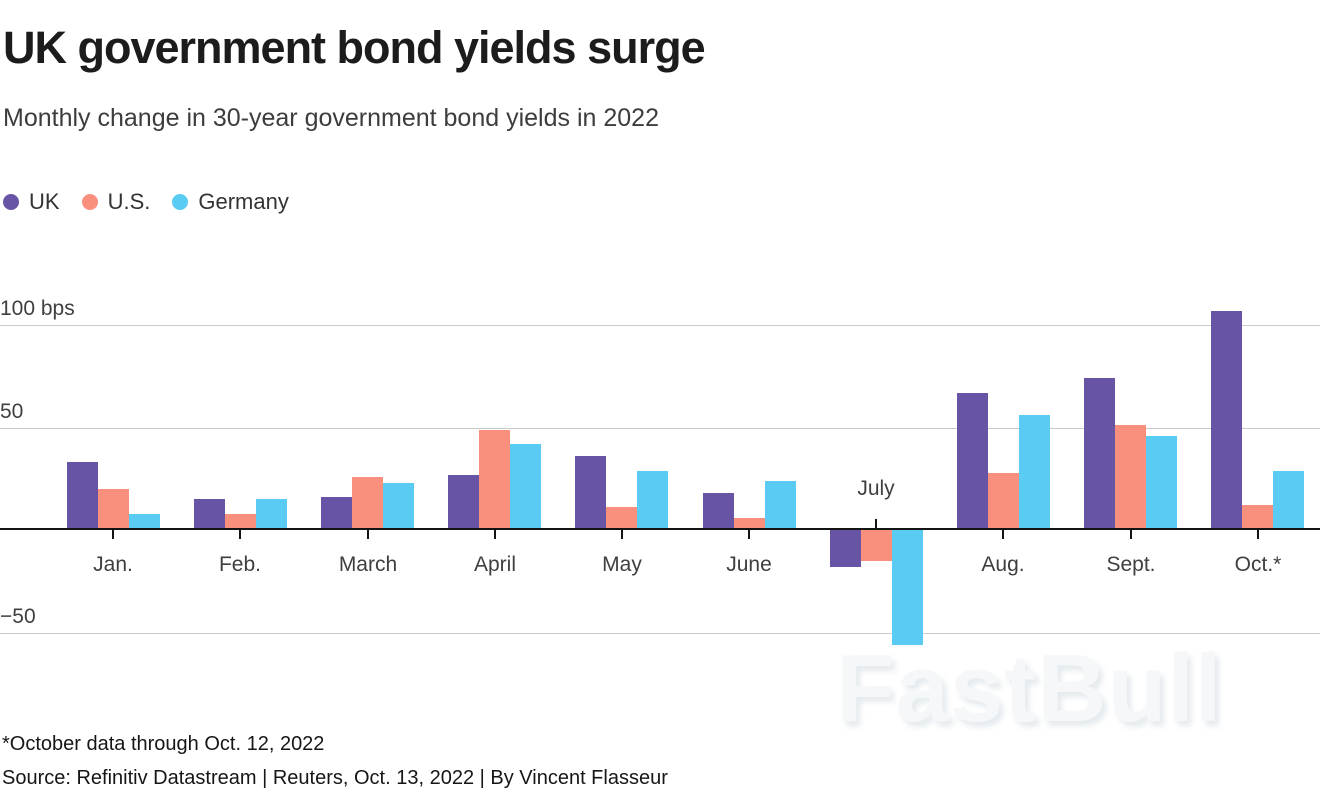 This screenshot has width=1320, height=800. I want to click on bar-uk-jan, so click(82, 496).